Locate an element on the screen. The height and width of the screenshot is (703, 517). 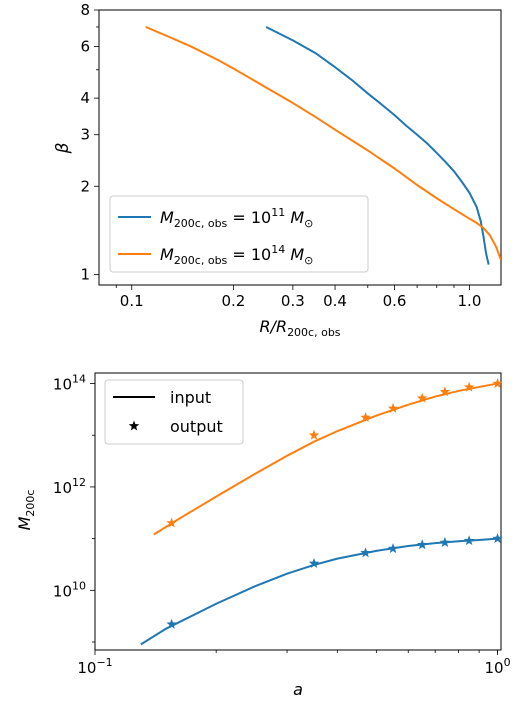
top-y-tick-label: 6 is located at coordinates (85, 47).